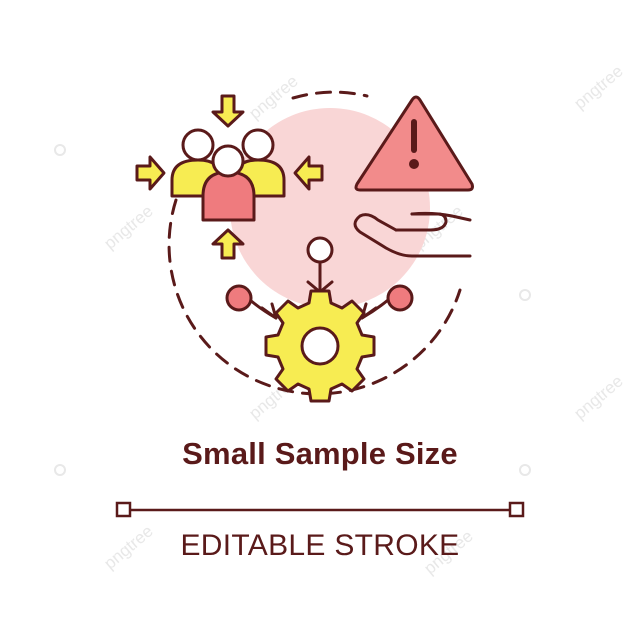 The width and height of the screenshot is (640, 640). Describe the element at coordinates (123, 509) in the screenshot. I see `divider-handle-left` at that location.